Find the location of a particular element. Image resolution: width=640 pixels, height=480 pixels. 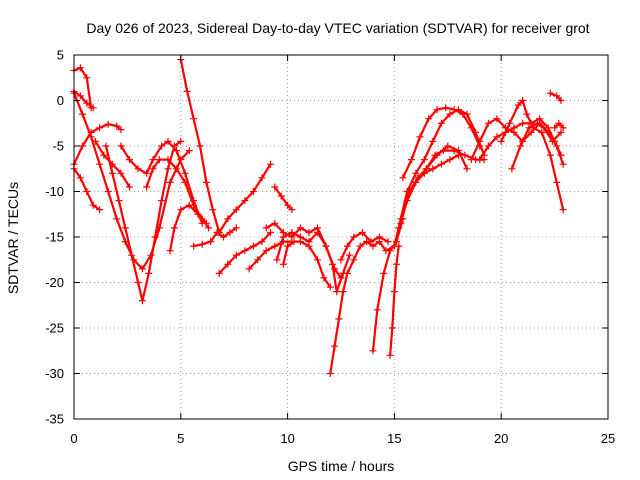

y-tick-label: -5 is located at coordinates (58, 146).